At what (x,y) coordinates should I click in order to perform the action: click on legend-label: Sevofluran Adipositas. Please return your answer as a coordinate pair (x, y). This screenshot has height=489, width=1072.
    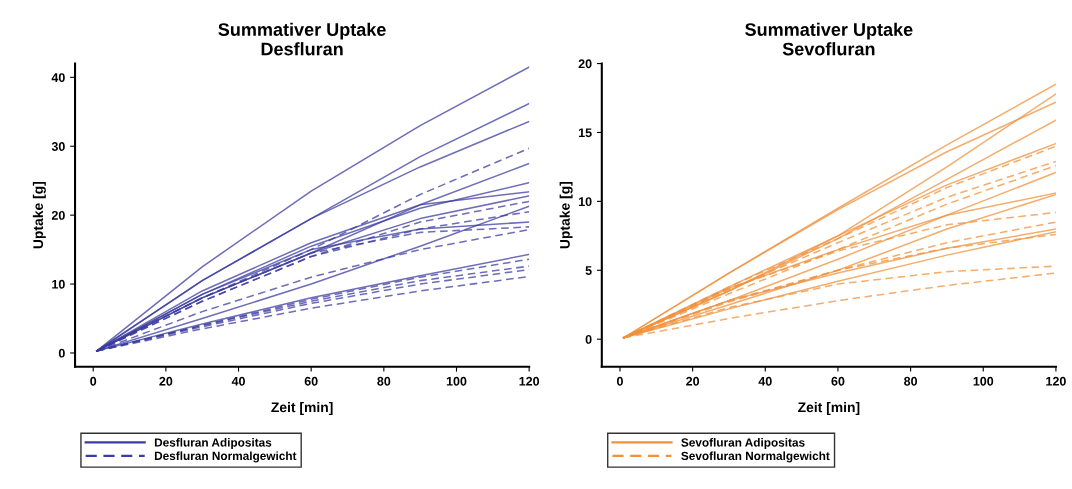
    Looking at the image, I should click on (743, 444).